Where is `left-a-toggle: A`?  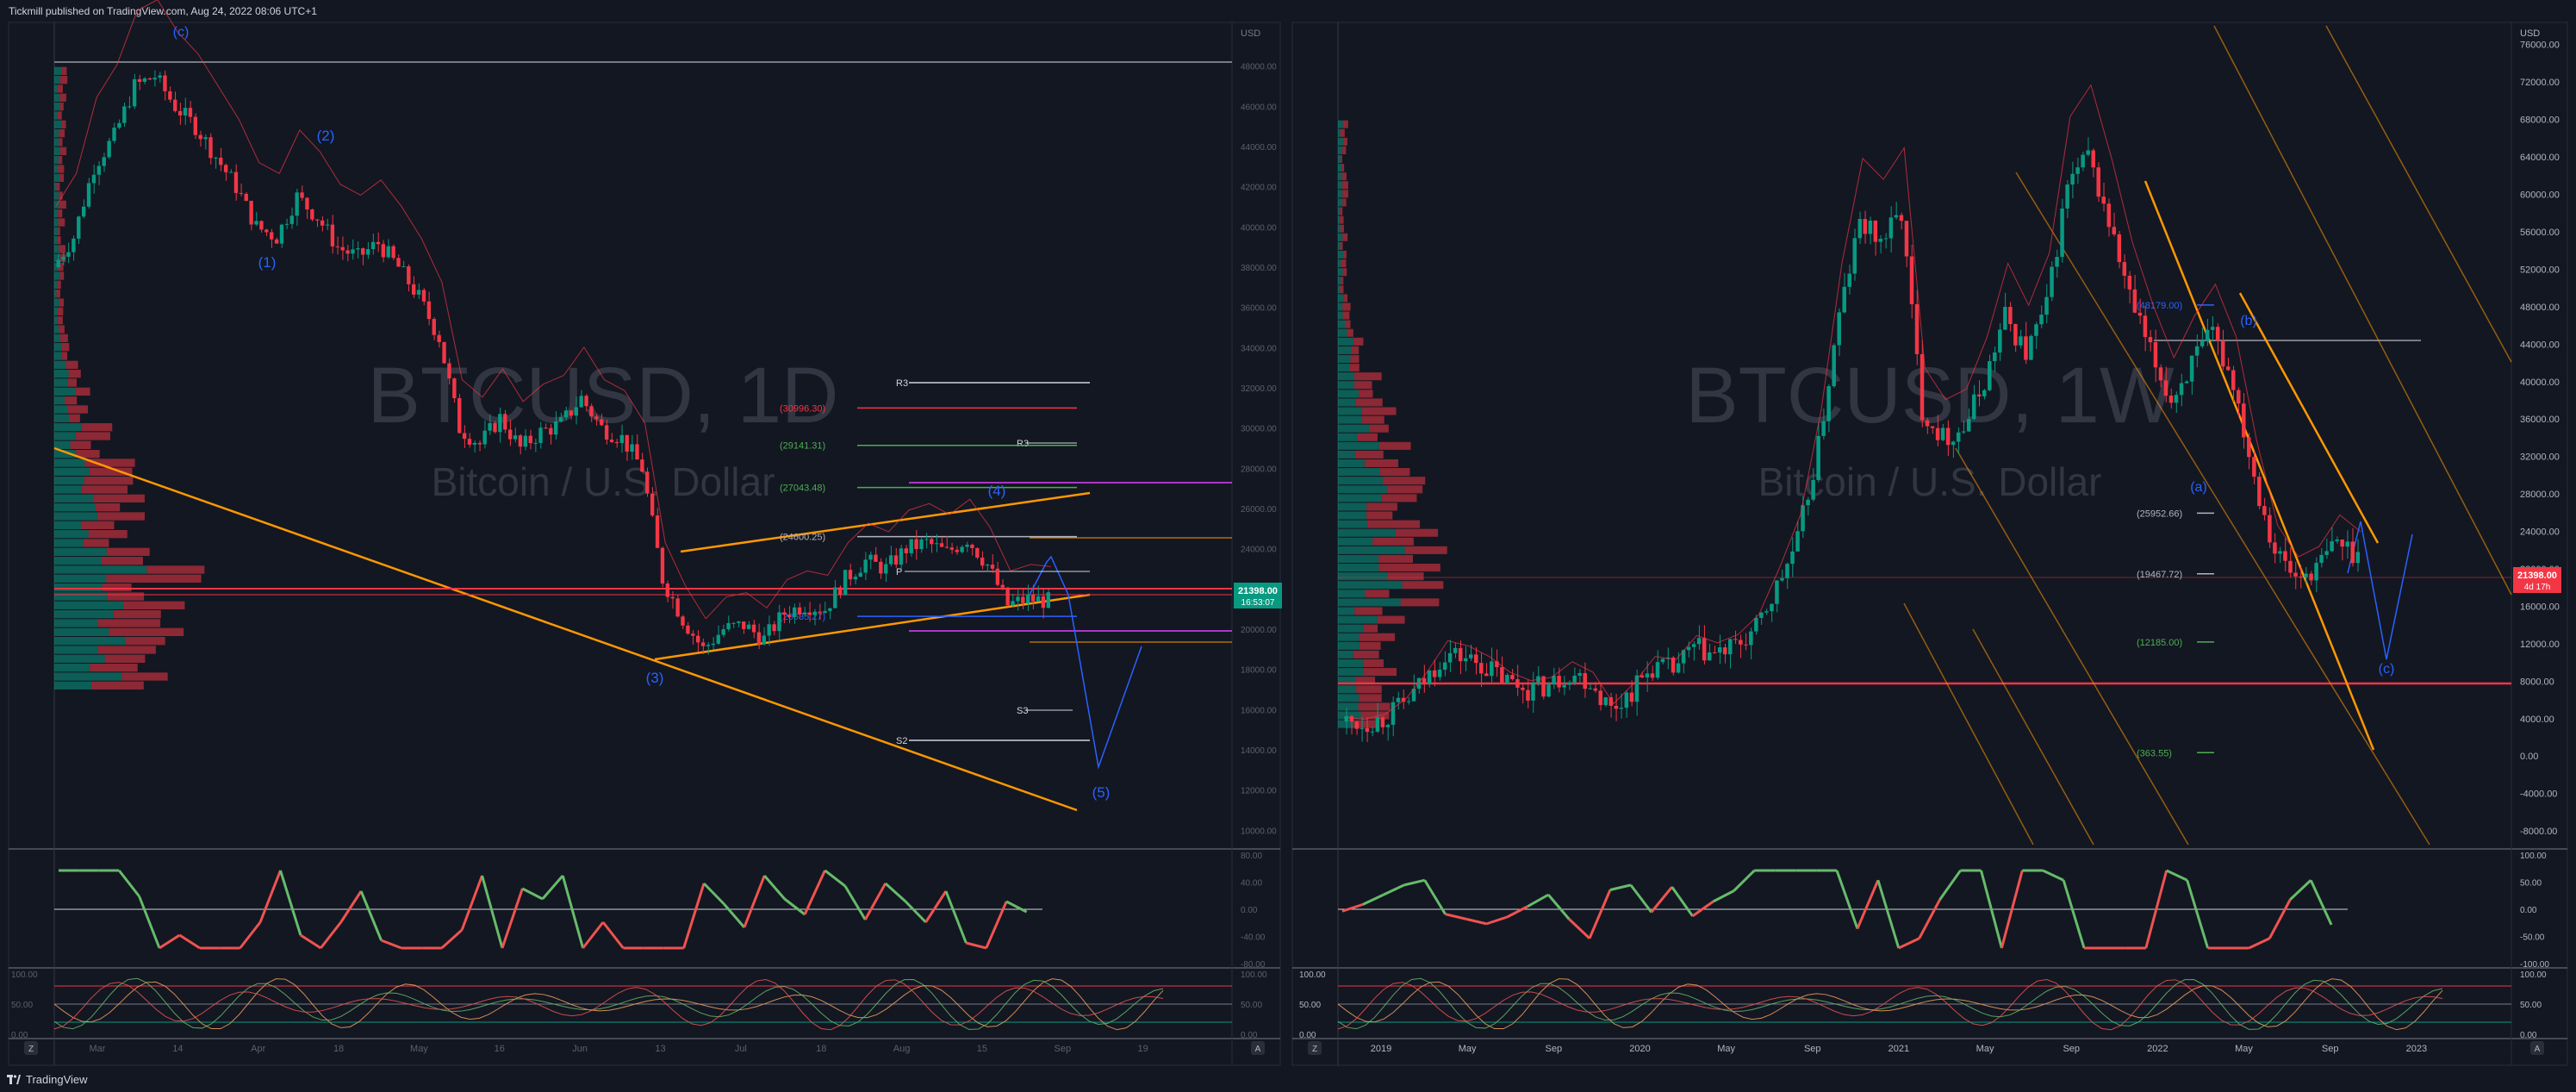 left-a-toggle: A is located at coordinates (1258, 1050).